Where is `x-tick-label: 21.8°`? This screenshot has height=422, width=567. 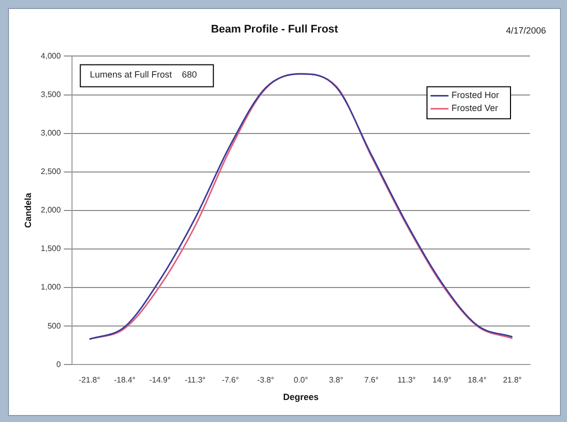 x-tick-label: 21.8° is located at coordinates (512, 380).